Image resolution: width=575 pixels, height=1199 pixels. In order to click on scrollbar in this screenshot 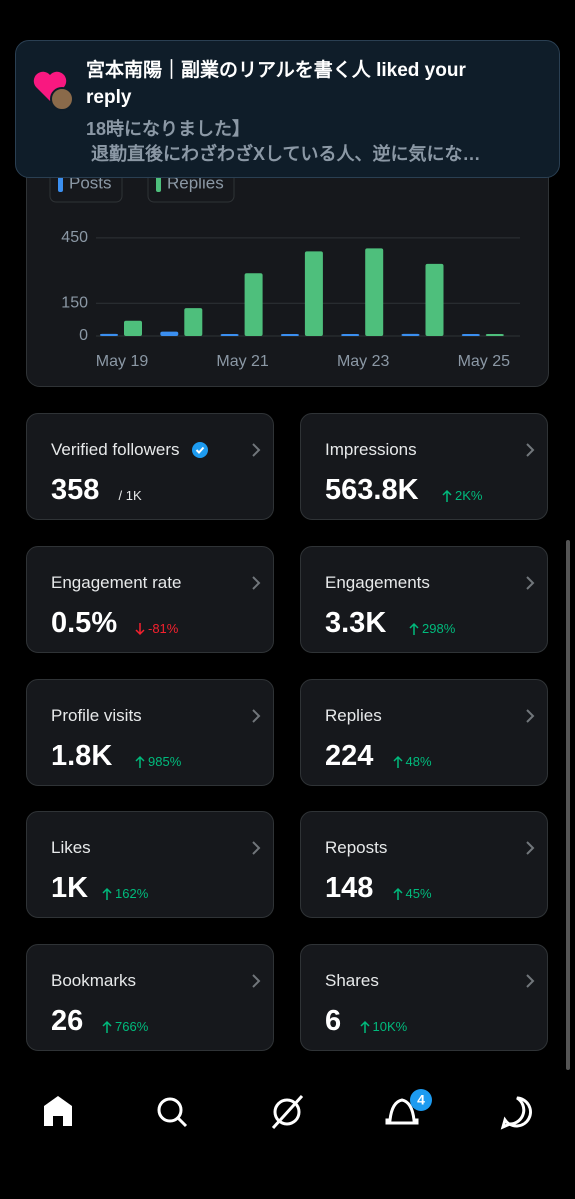, I will do `click(568, 805)`.